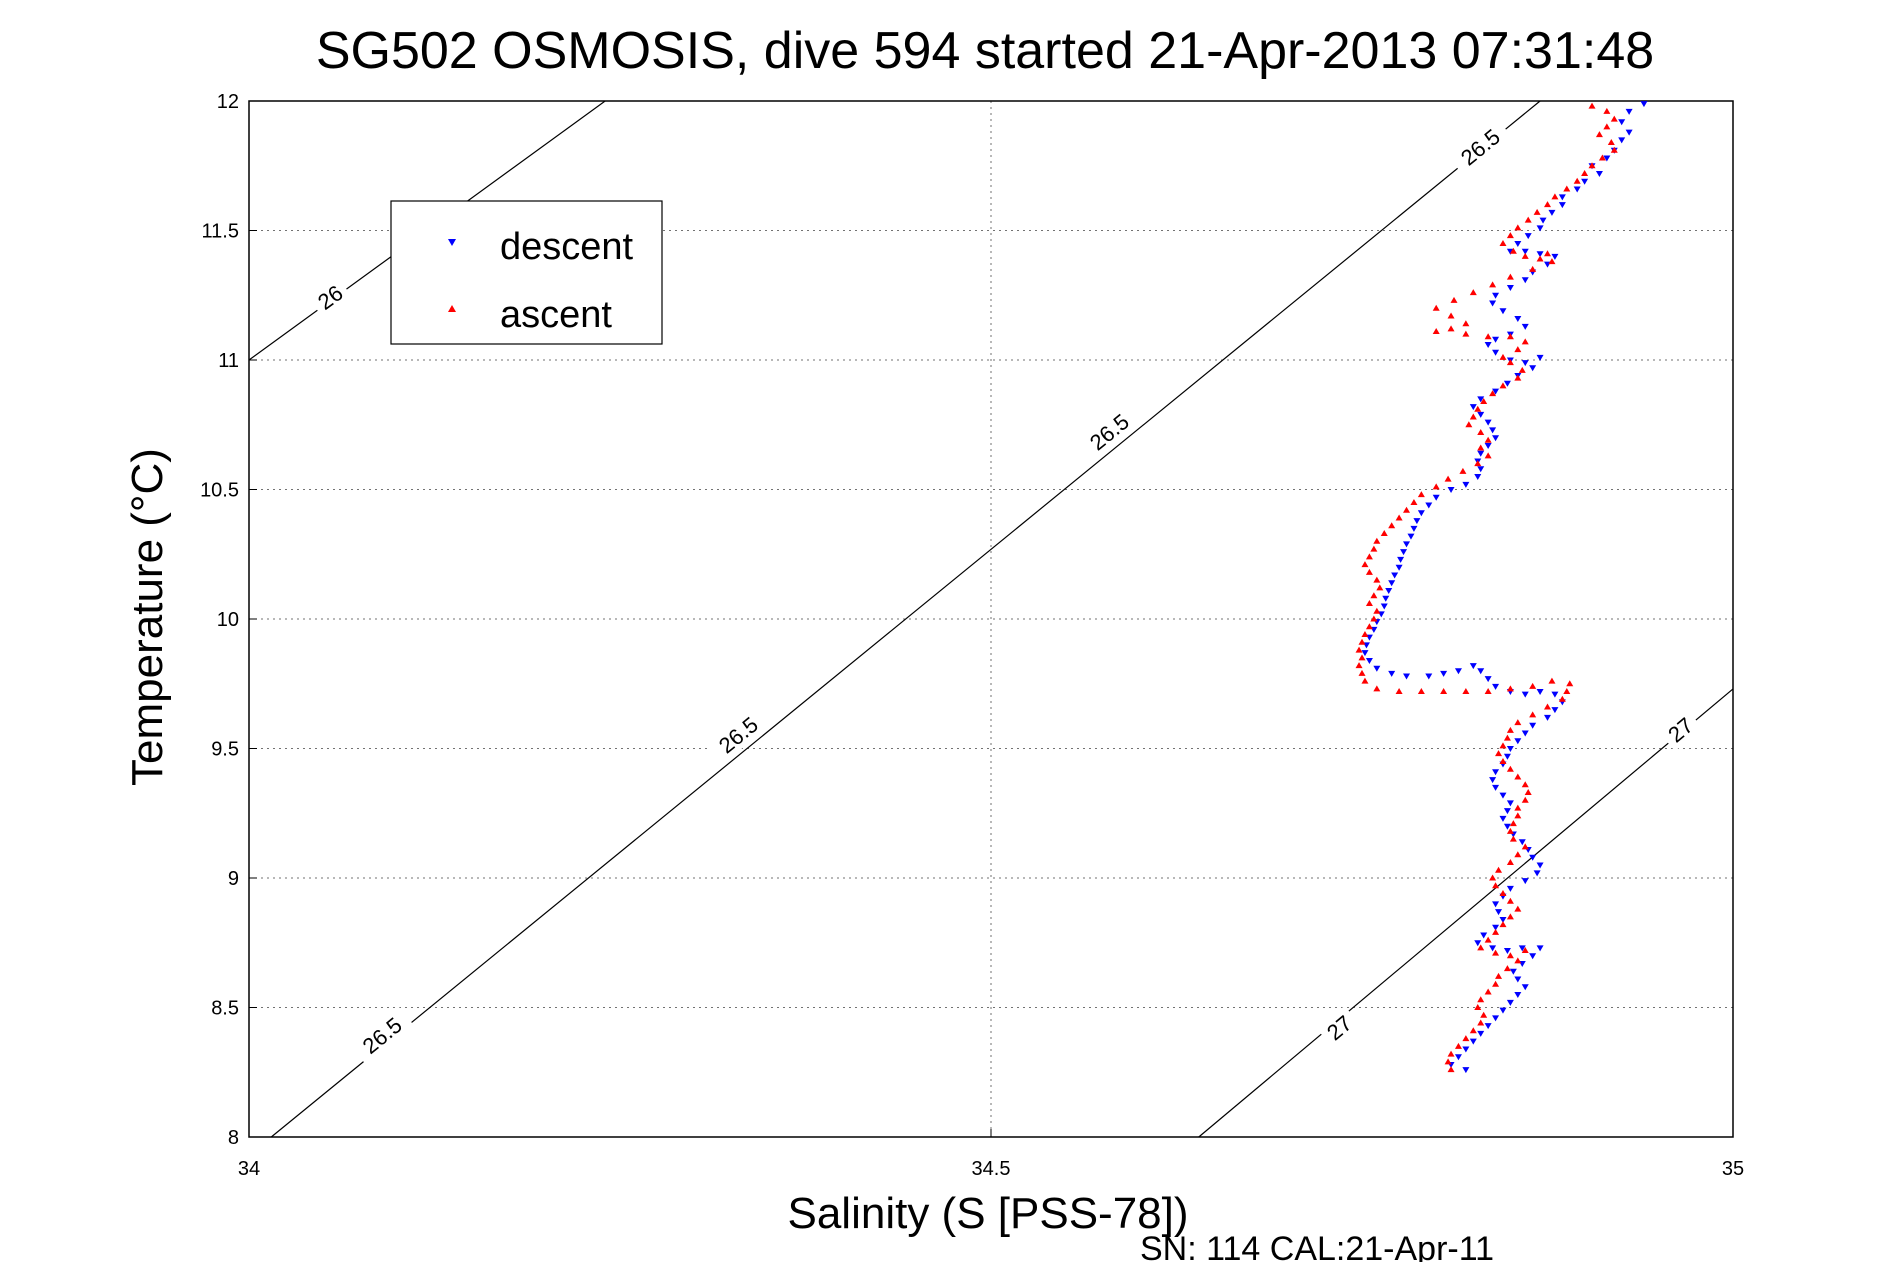 The height and width of the screenshot is (1262, 1891). I want to click on legend-label-ascent: ascent, so click(556, 315).